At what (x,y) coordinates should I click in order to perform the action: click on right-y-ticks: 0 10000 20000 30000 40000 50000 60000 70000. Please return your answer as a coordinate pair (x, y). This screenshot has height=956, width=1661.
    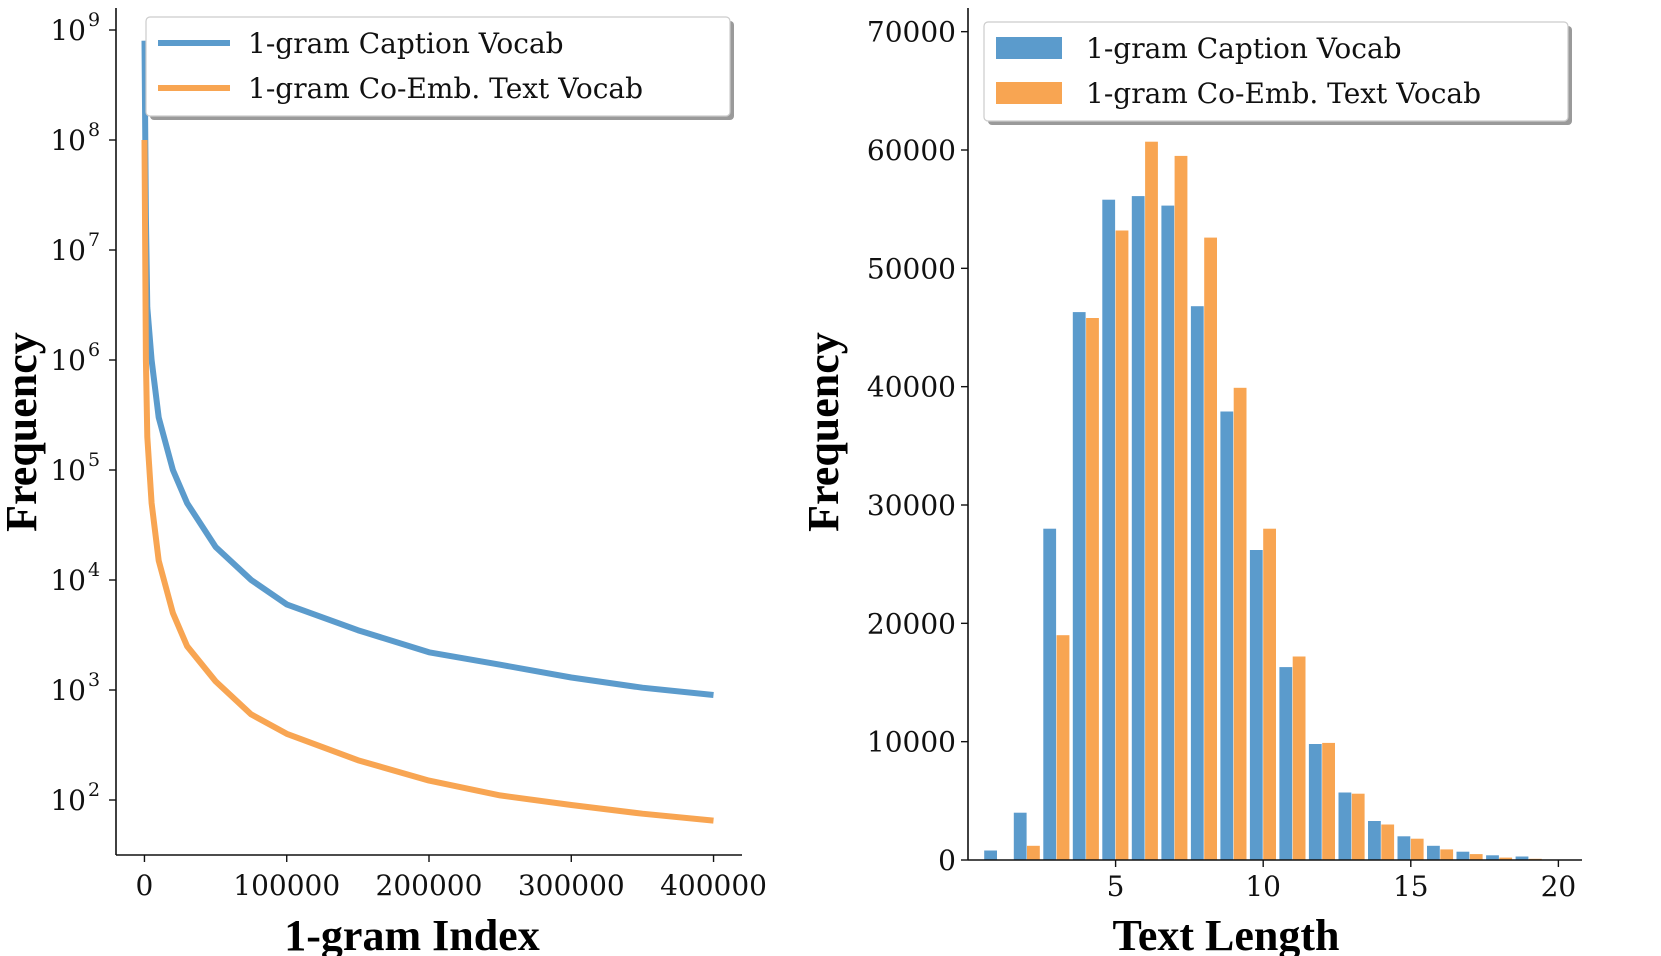
    Looking at the image, I should click on (917, 446).